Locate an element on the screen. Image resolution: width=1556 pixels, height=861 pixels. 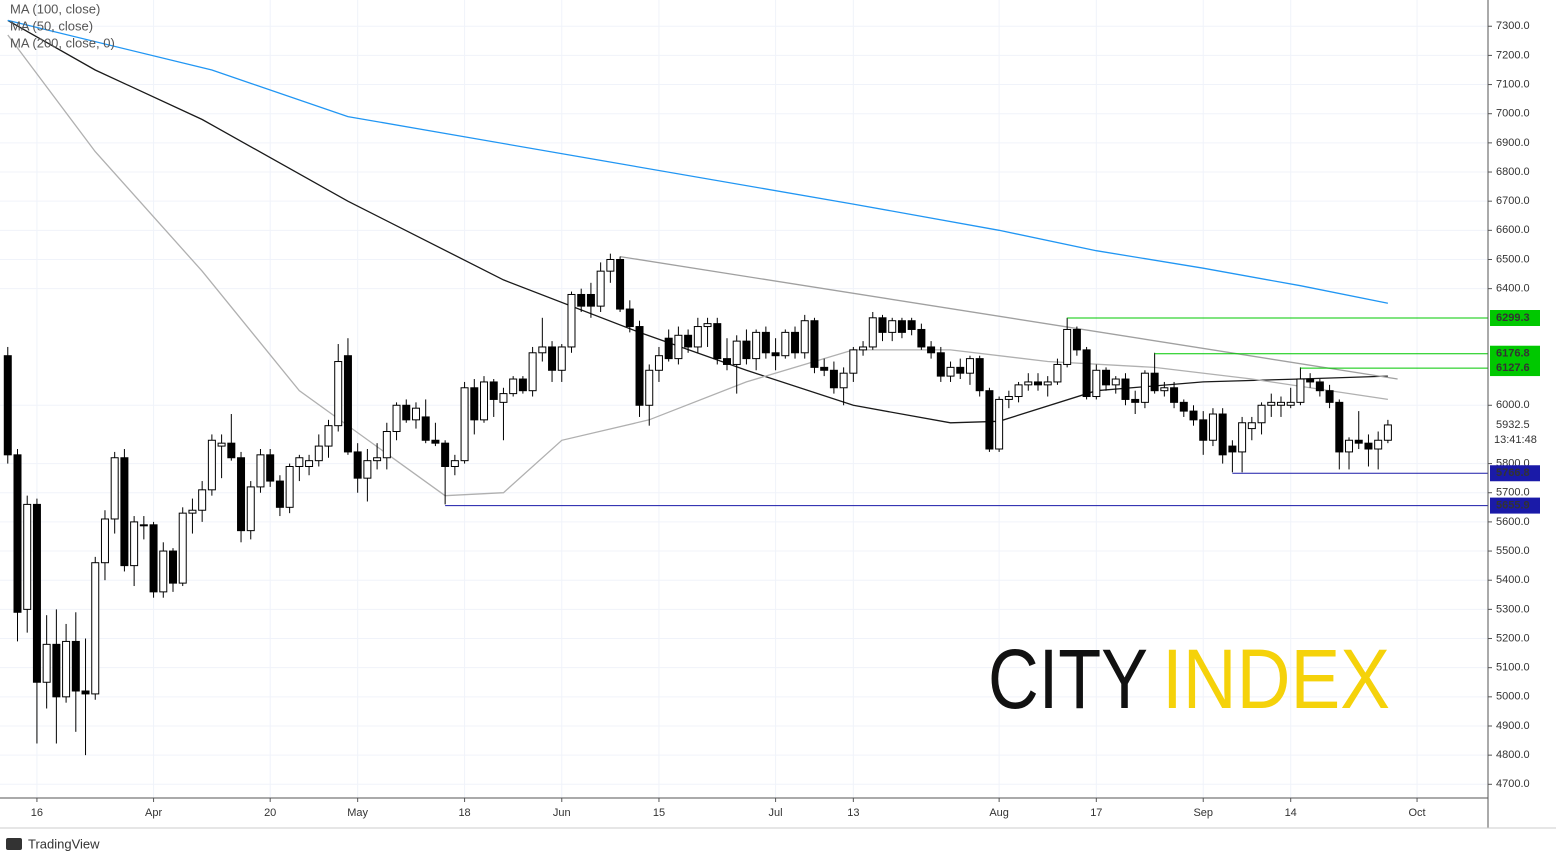
x-tick-label: 14 is located at coordinates (1291, 813).